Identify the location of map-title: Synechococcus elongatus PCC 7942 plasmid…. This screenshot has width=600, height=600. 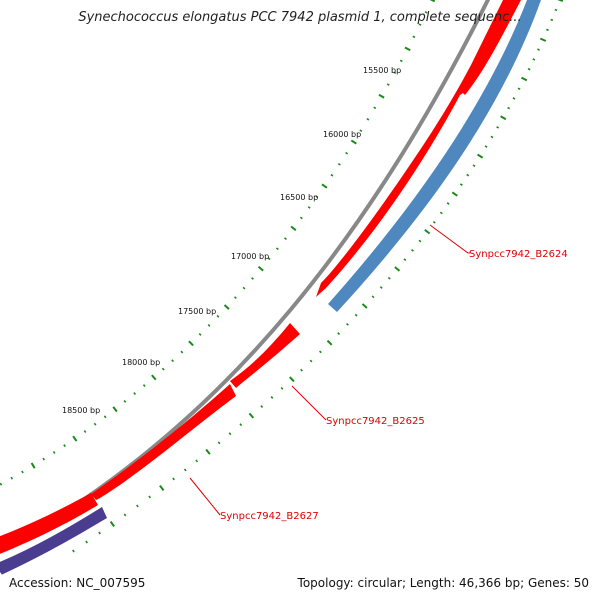
(300, 17).